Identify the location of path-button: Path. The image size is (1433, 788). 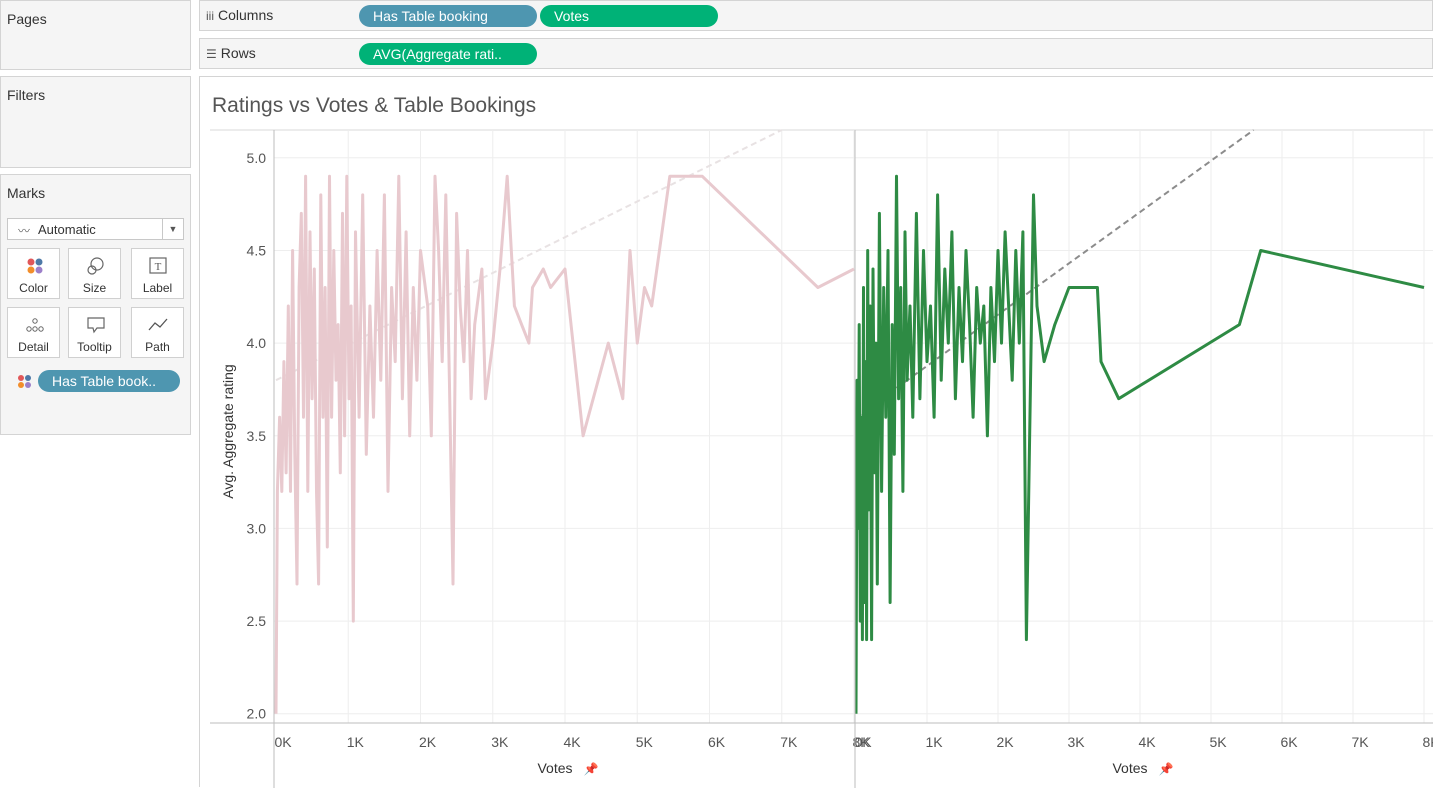
(157, 332).